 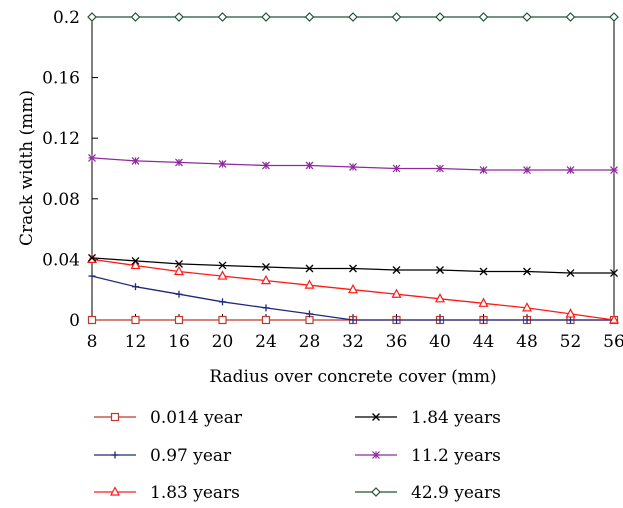 What do you see at coordinates (456, 418) in the screenshot?
I see `legend-label: 1.84 years` at bounding box center [456, 418].